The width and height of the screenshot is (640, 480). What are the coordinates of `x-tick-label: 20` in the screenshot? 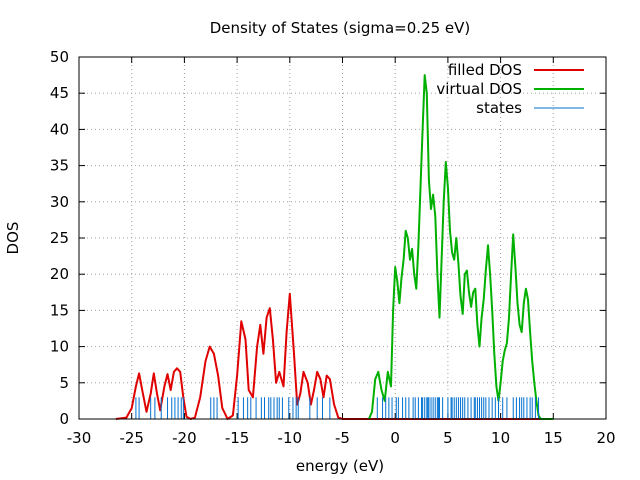 It's located at (605, 438).